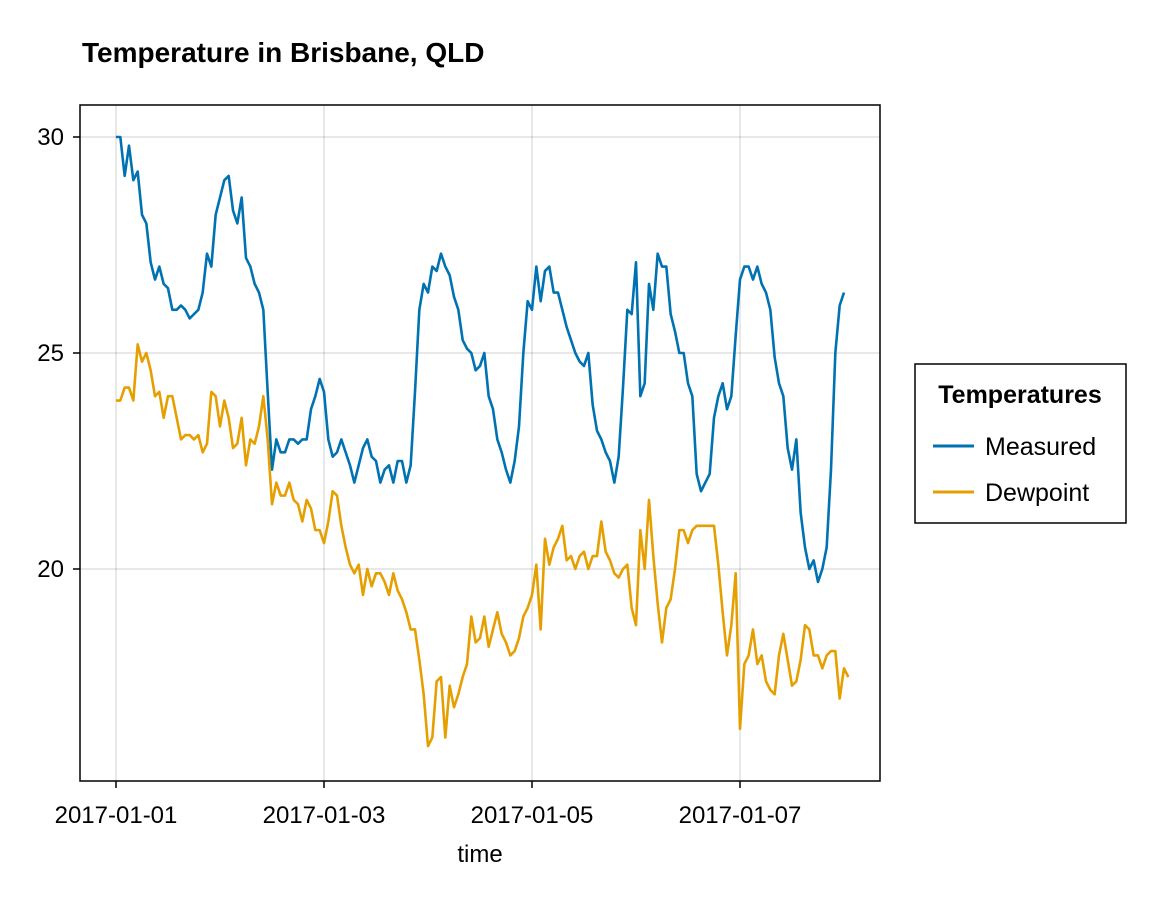 This screenshot has height=900, width=1158. I want to click on y-tick-label: 30, so click(50, 137).